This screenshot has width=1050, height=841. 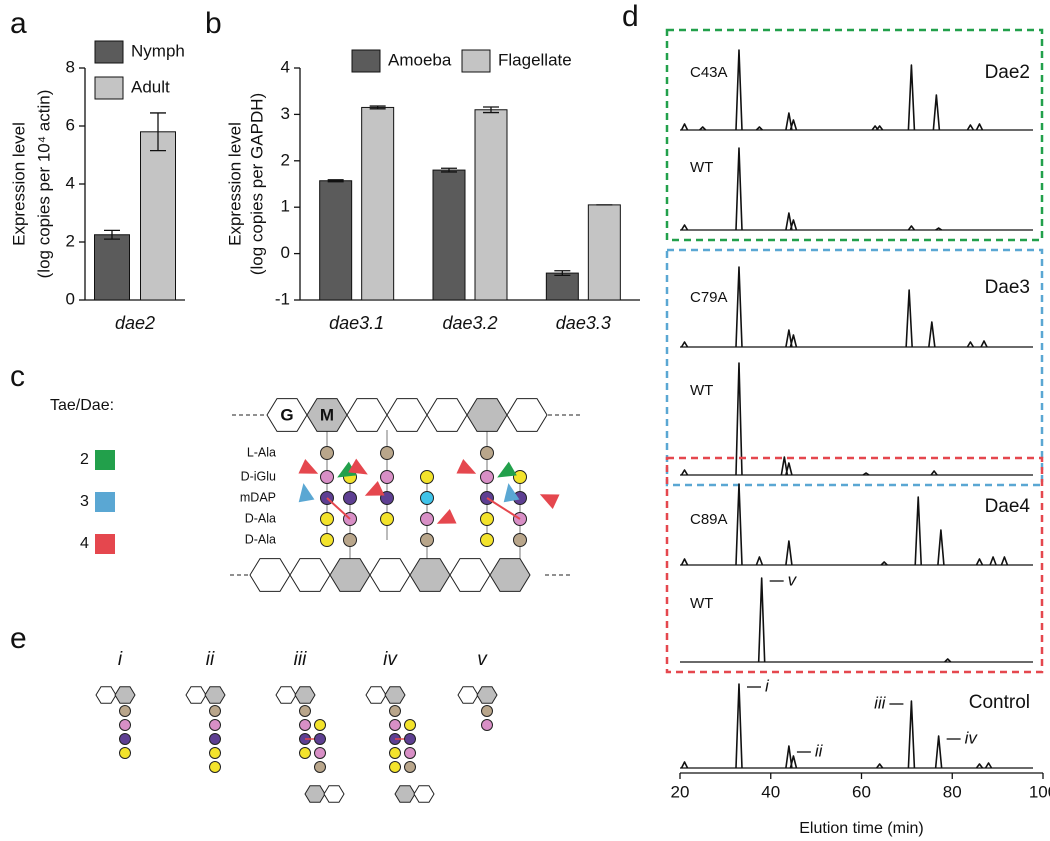 I want to click on residue-label: L-Ala, so click(x=261, y=452).